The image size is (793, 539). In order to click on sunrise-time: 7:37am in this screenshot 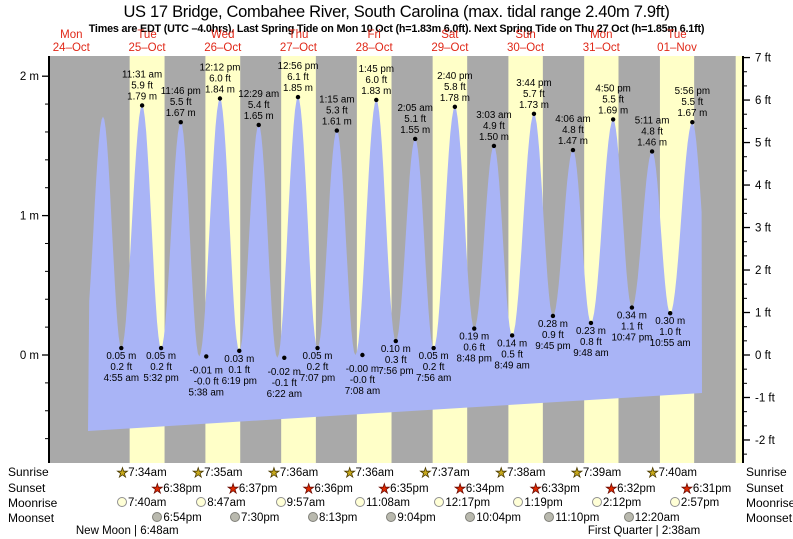, I will do `click(450, 473)`.